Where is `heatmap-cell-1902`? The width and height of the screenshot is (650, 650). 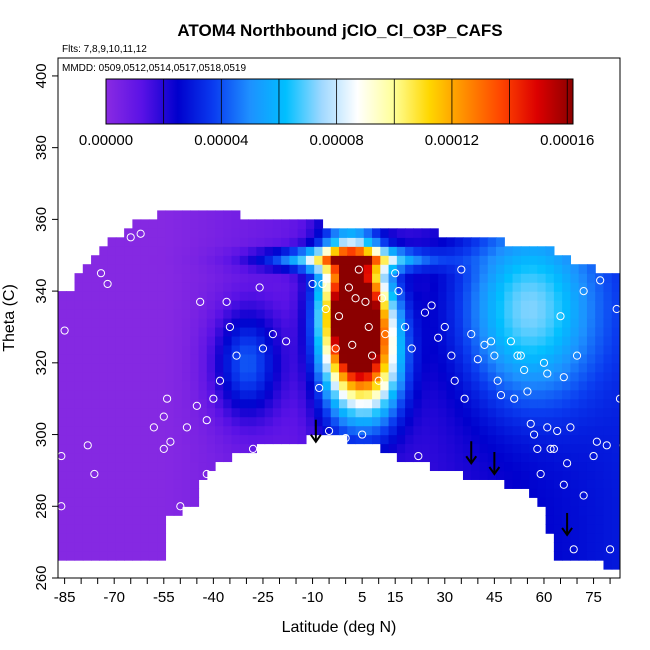
heatmap-cell-1902 is located at coordinates (600, 340).